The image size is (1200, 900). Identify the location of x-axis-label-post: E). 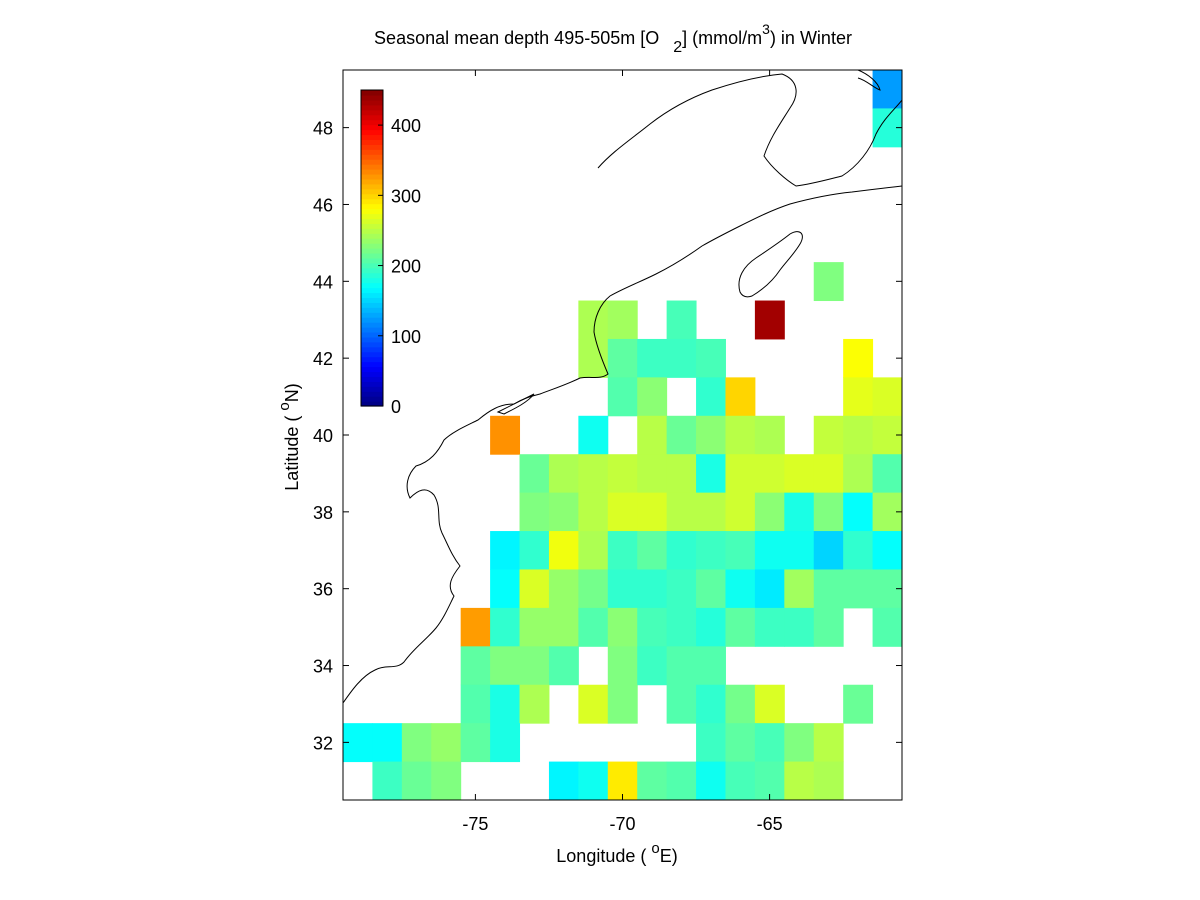
(669, 856).